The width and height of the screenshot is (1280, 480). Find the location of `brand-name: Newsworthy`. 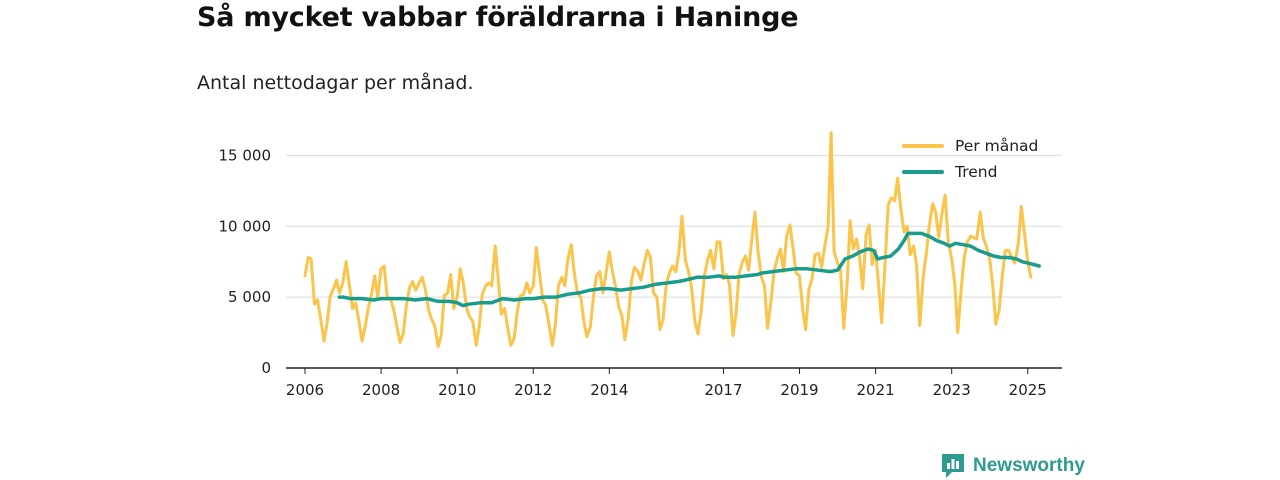

brand-name: Newsworthy is located at coordinates (1029, 465).